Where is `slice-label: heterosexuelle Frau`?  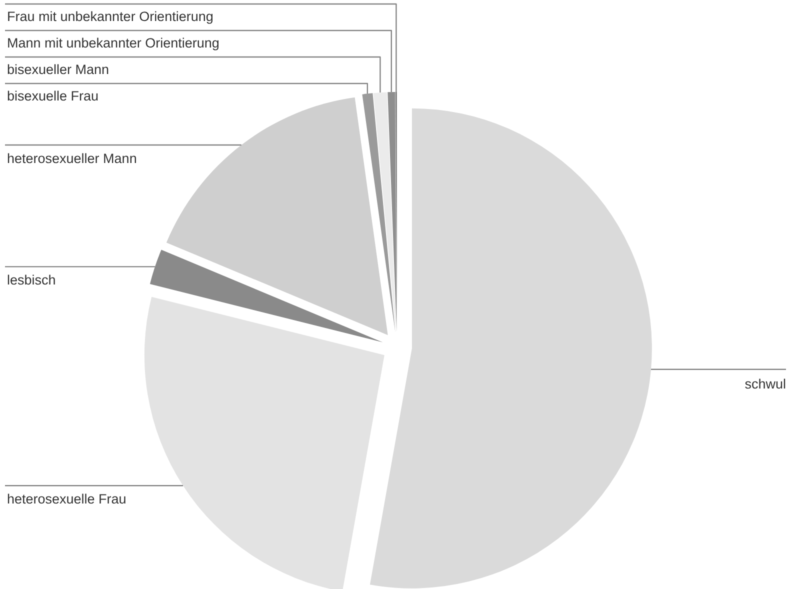 slice-label: heterosexuelle Frau is located at coordinates (66, 499).